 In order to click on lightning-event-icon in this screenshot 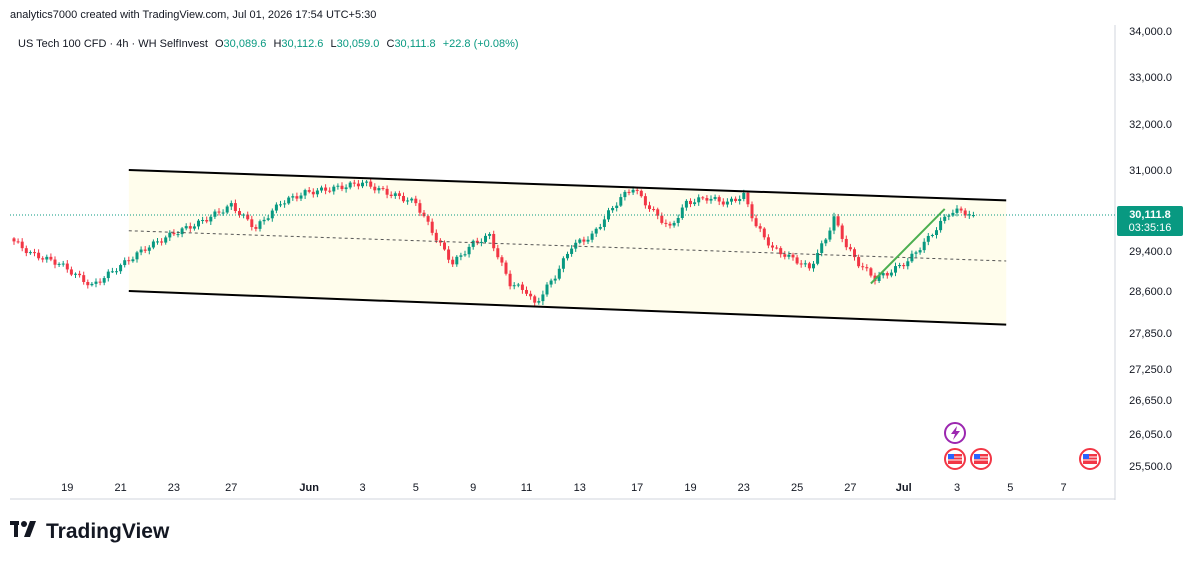, I will do `click(955, 433)`.